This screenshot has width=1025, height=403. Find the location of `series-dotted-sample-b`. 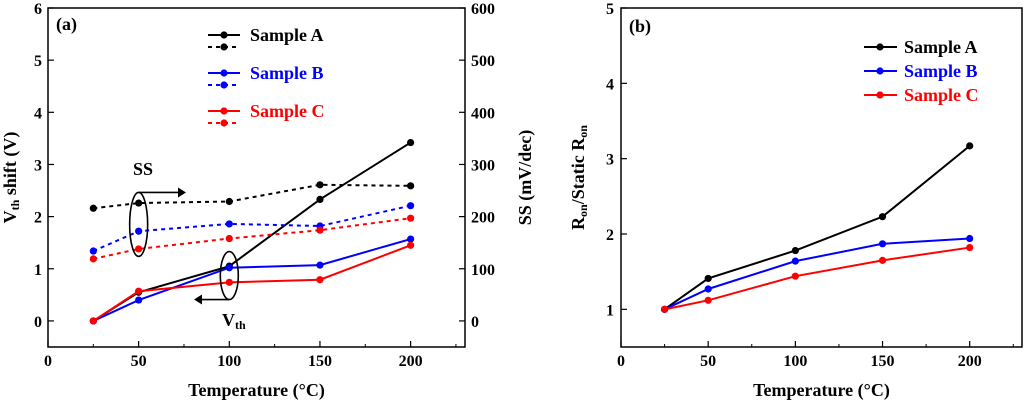

series-dotted-sample-b is located at coordinates (252, 228).